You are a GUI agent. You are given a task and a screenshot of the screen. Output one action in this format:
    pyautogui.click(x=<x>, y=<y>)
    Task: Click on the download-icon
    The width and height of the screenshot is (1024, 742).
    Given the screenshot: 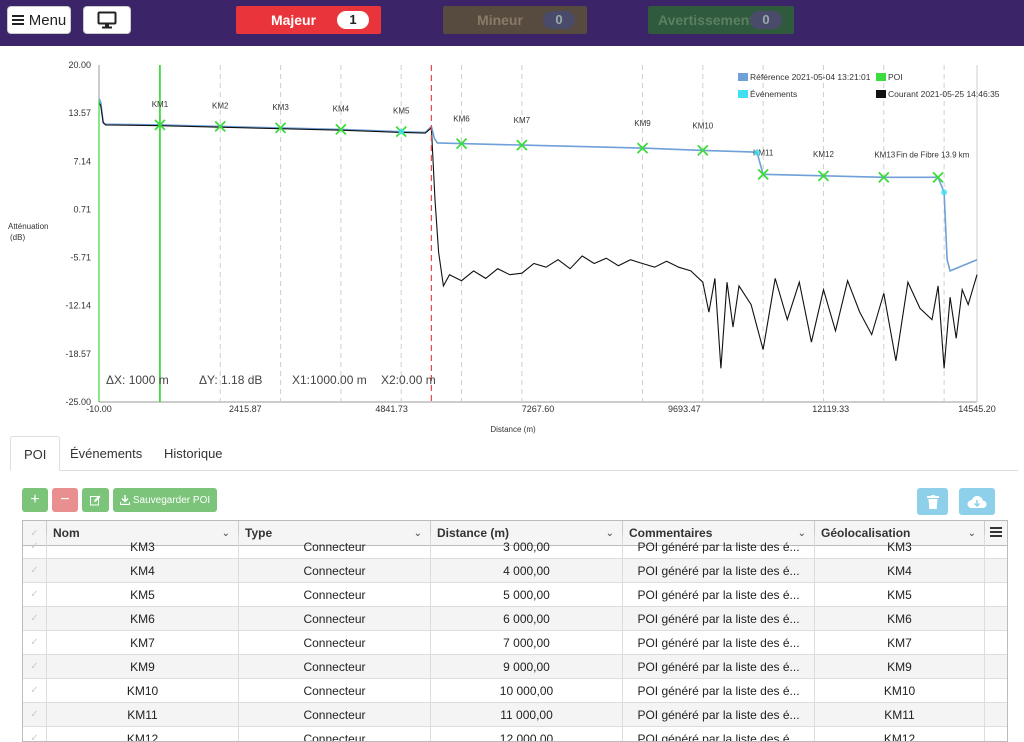 What is the action you would take?
    pyautogui.click(x=124, y=500)
    